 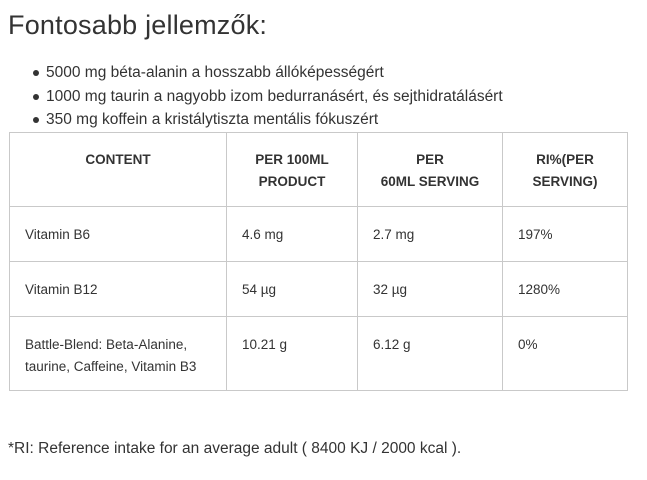 What do you see at coordinates (430, 169) in the screenshot?
I see `header-per-60ml: PER 60ML SERVING` at bounding box center [430, 169].